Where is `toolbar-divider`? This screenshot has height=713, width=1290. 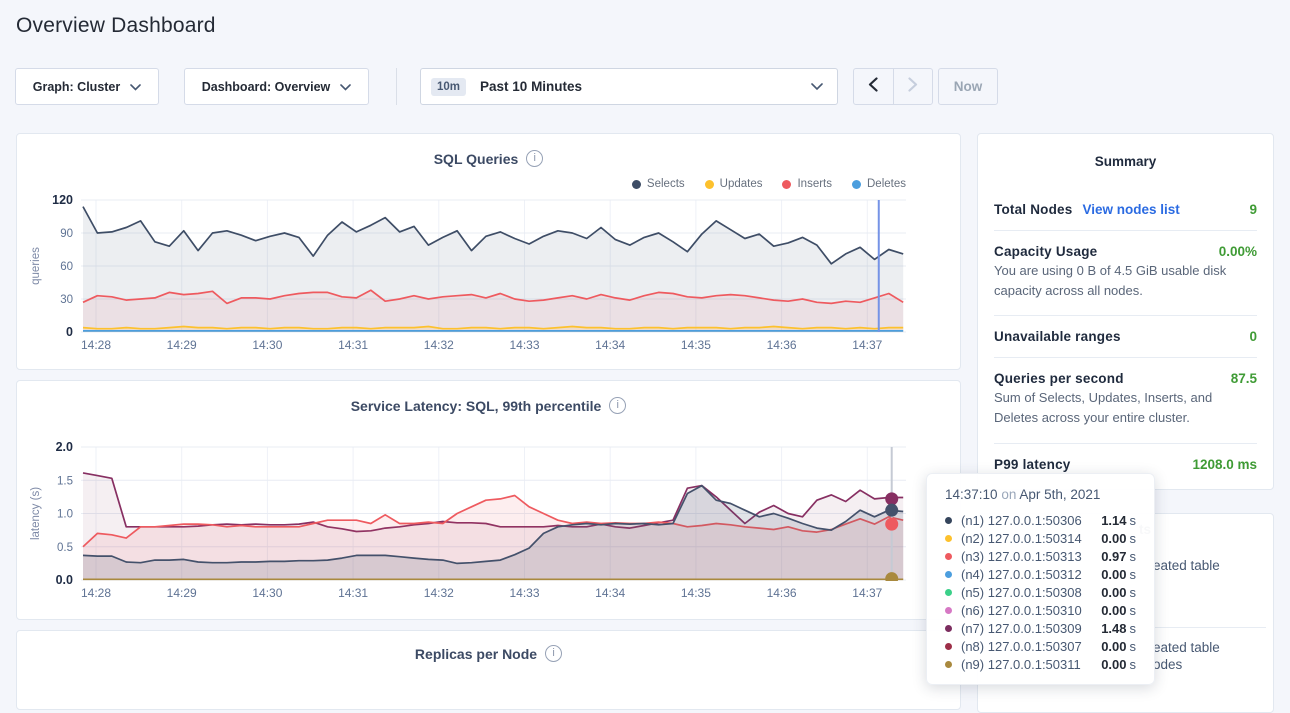
toolbar-divider is located at coordinates (396, 86).